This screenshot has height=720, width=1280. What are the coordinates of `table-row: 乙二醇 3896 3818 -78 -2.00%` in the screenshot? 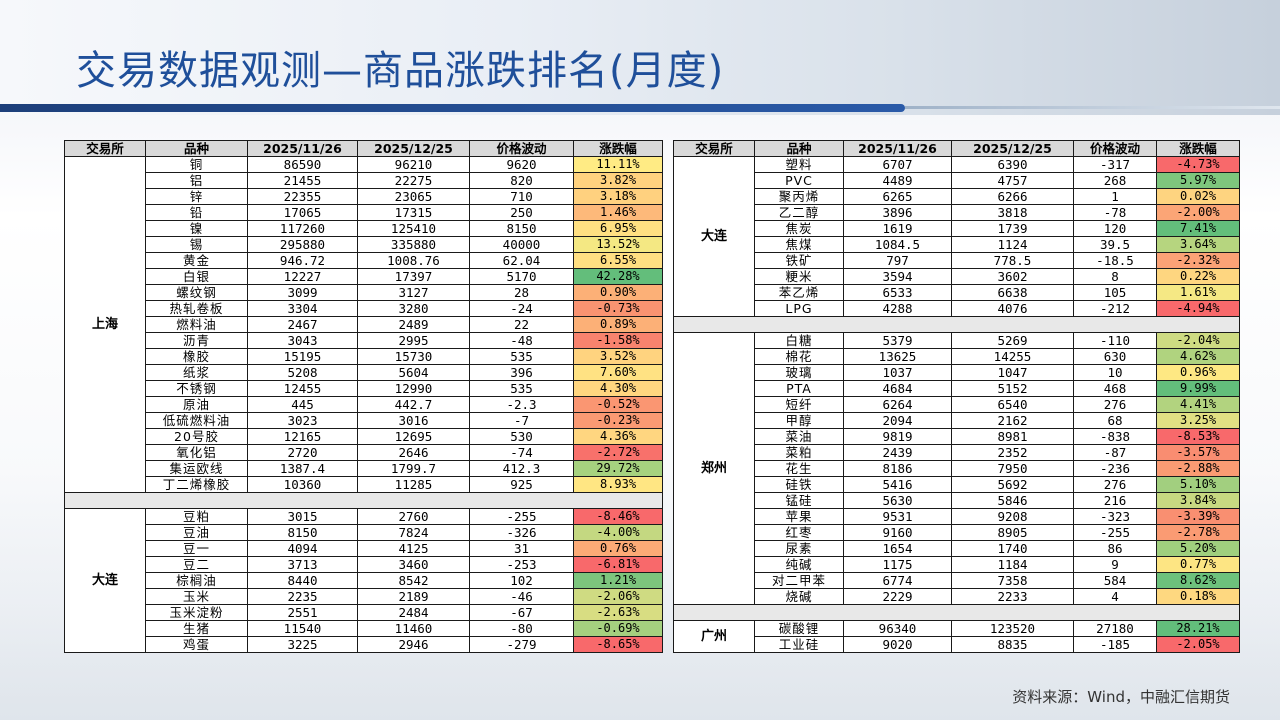 It's located at (957, 212).